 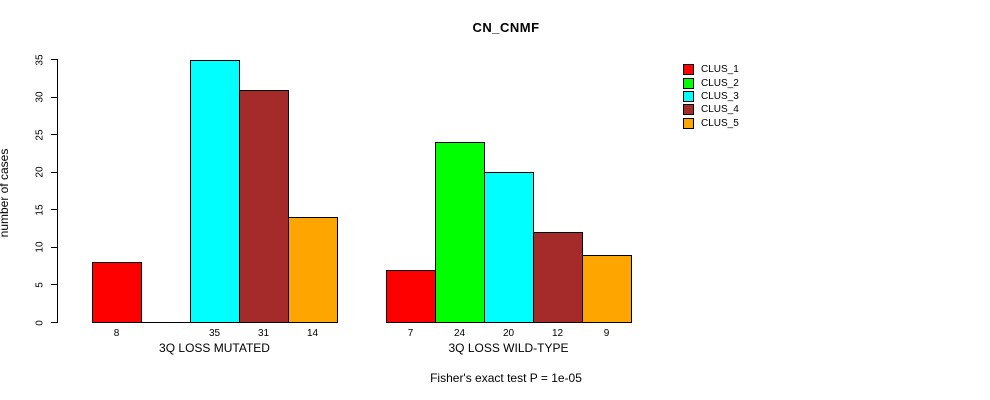 I want to click on y-tick-label: 35, so click(x=40, y=59).